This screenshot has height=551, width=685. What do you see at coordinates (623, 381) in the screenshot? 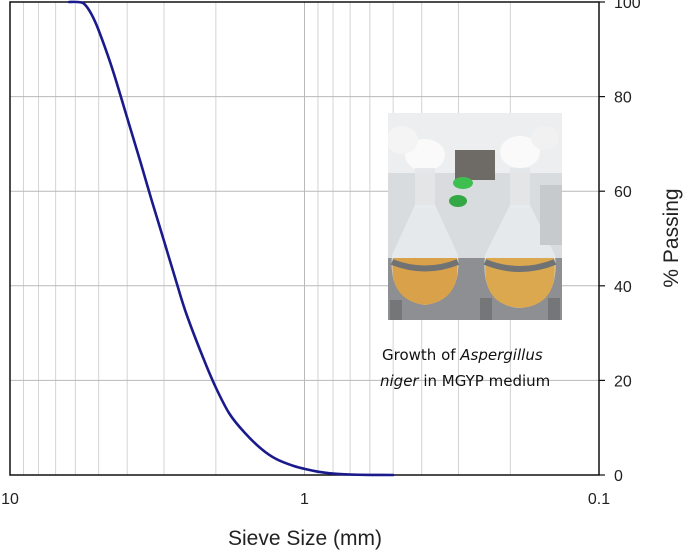
I see `y-tick-label: 20` at bounding box center [623, 381].